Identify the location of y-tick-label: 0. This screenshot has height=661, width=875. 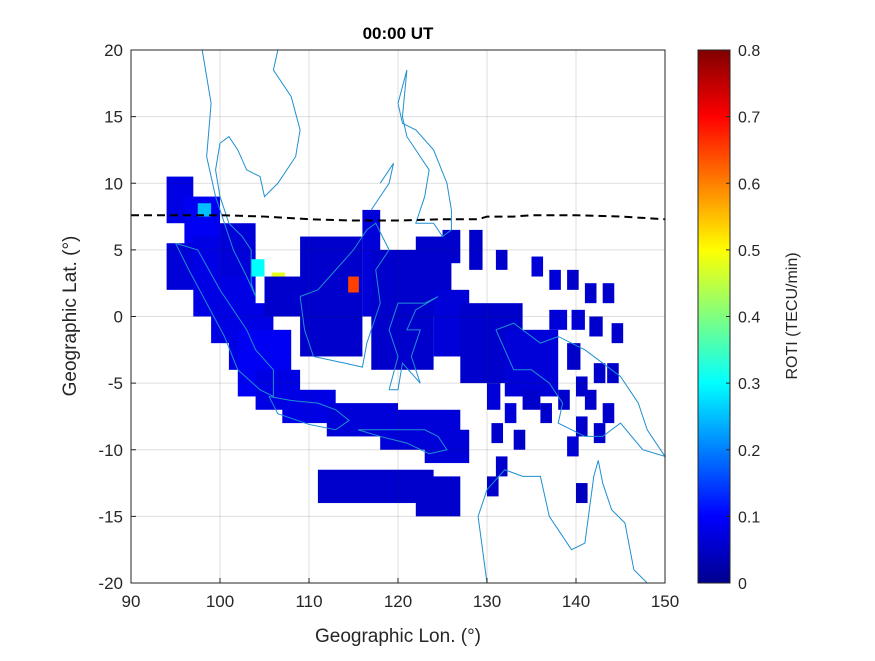
(118, 317).